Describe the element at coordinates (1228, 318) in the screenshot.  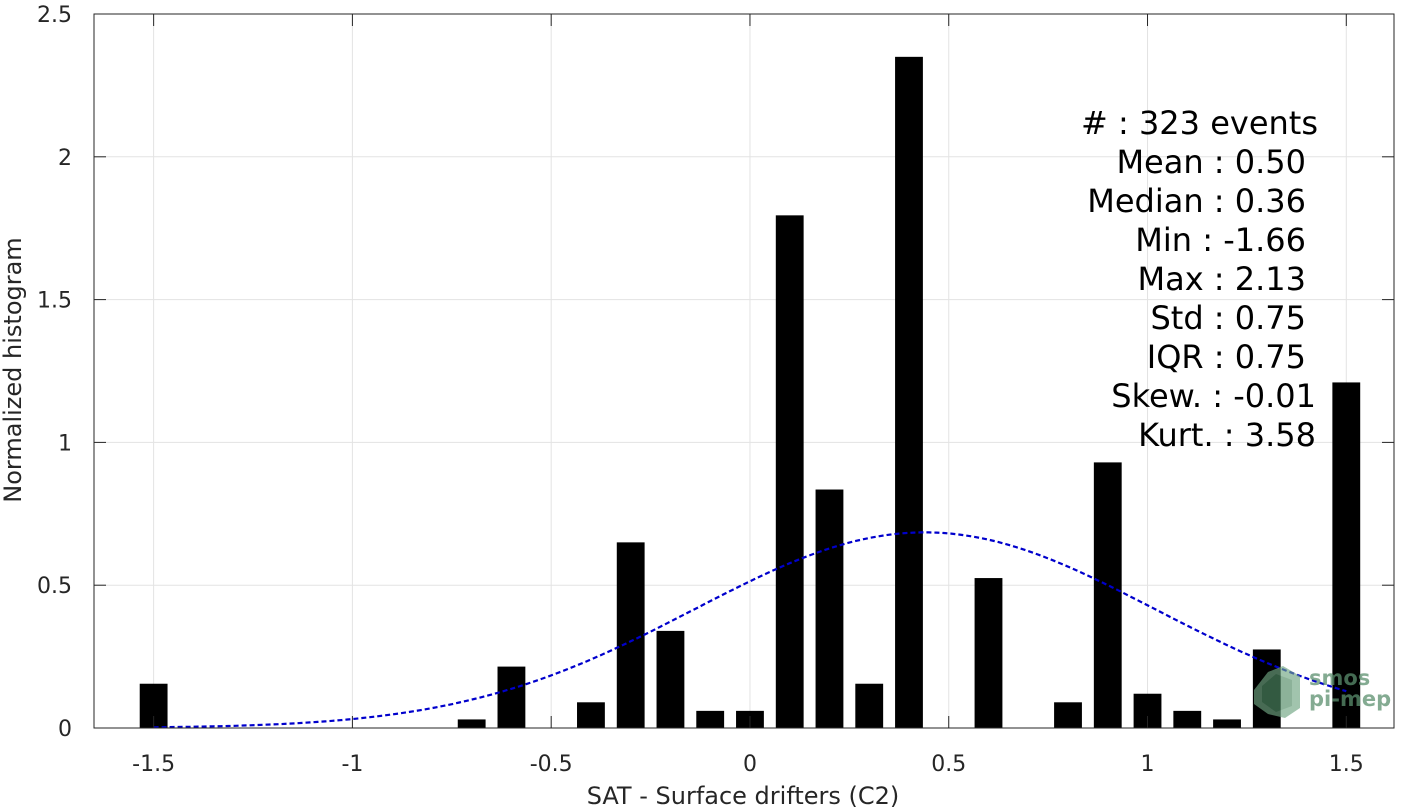
I see `stat-line-std: Std : 0.75` at that location.